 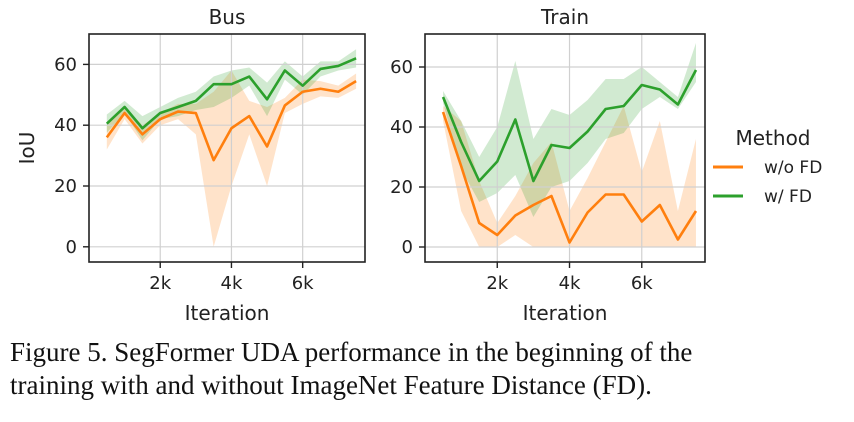 I want to click on train-y-tick-label: 60, so click(x=401, y=67).